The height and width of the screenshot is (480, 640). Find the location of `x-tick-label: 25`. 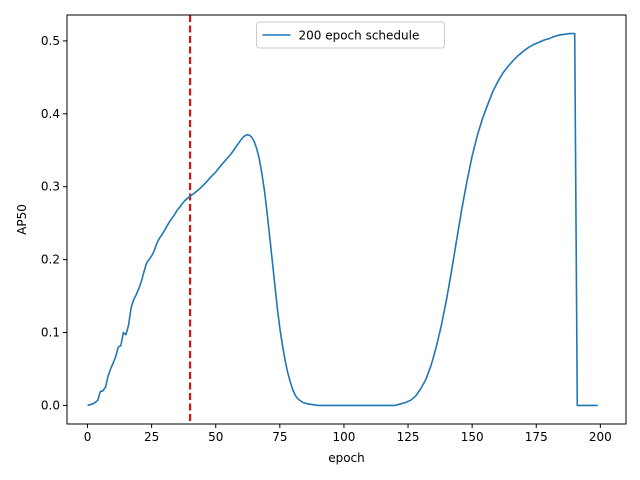

x-tick-label: 25 is located at coordinates (151, 437).